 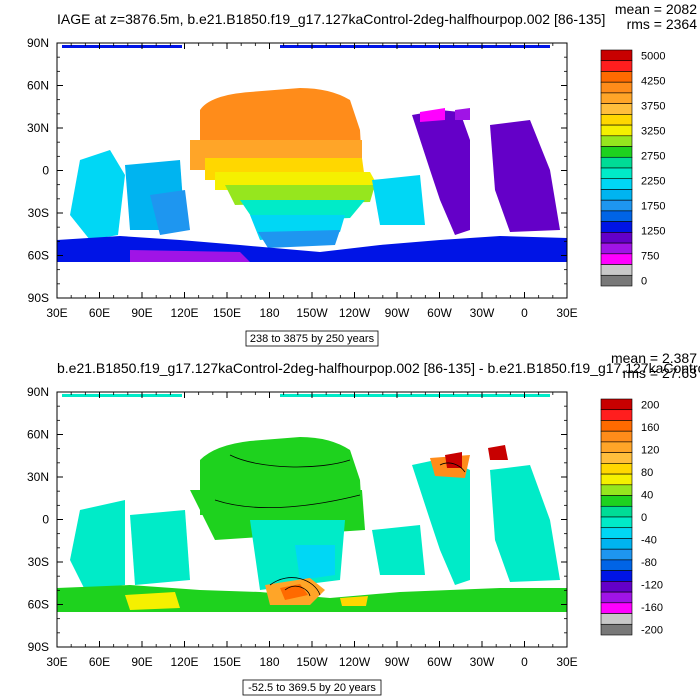 I want to click on colorbar-label: 5000, so click(x=653, y=56).